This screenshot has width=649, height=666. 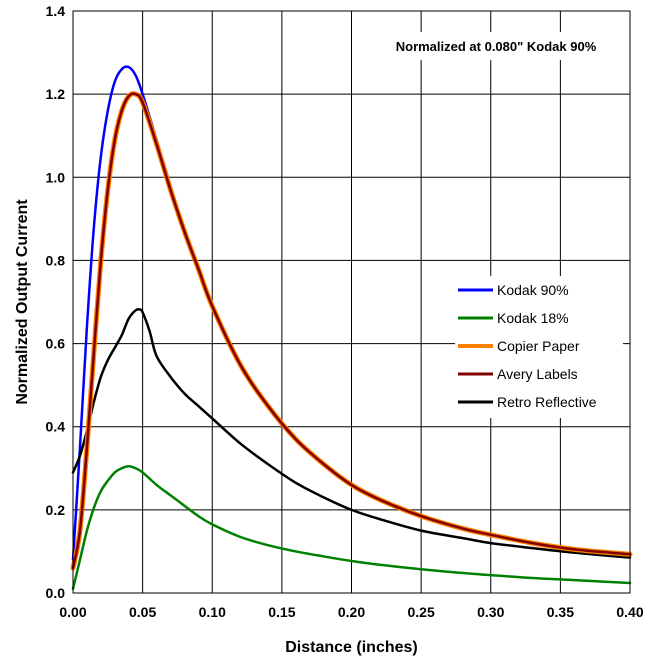 I want to click on x-tick-label: 0.10, so click(x=212, y=612).